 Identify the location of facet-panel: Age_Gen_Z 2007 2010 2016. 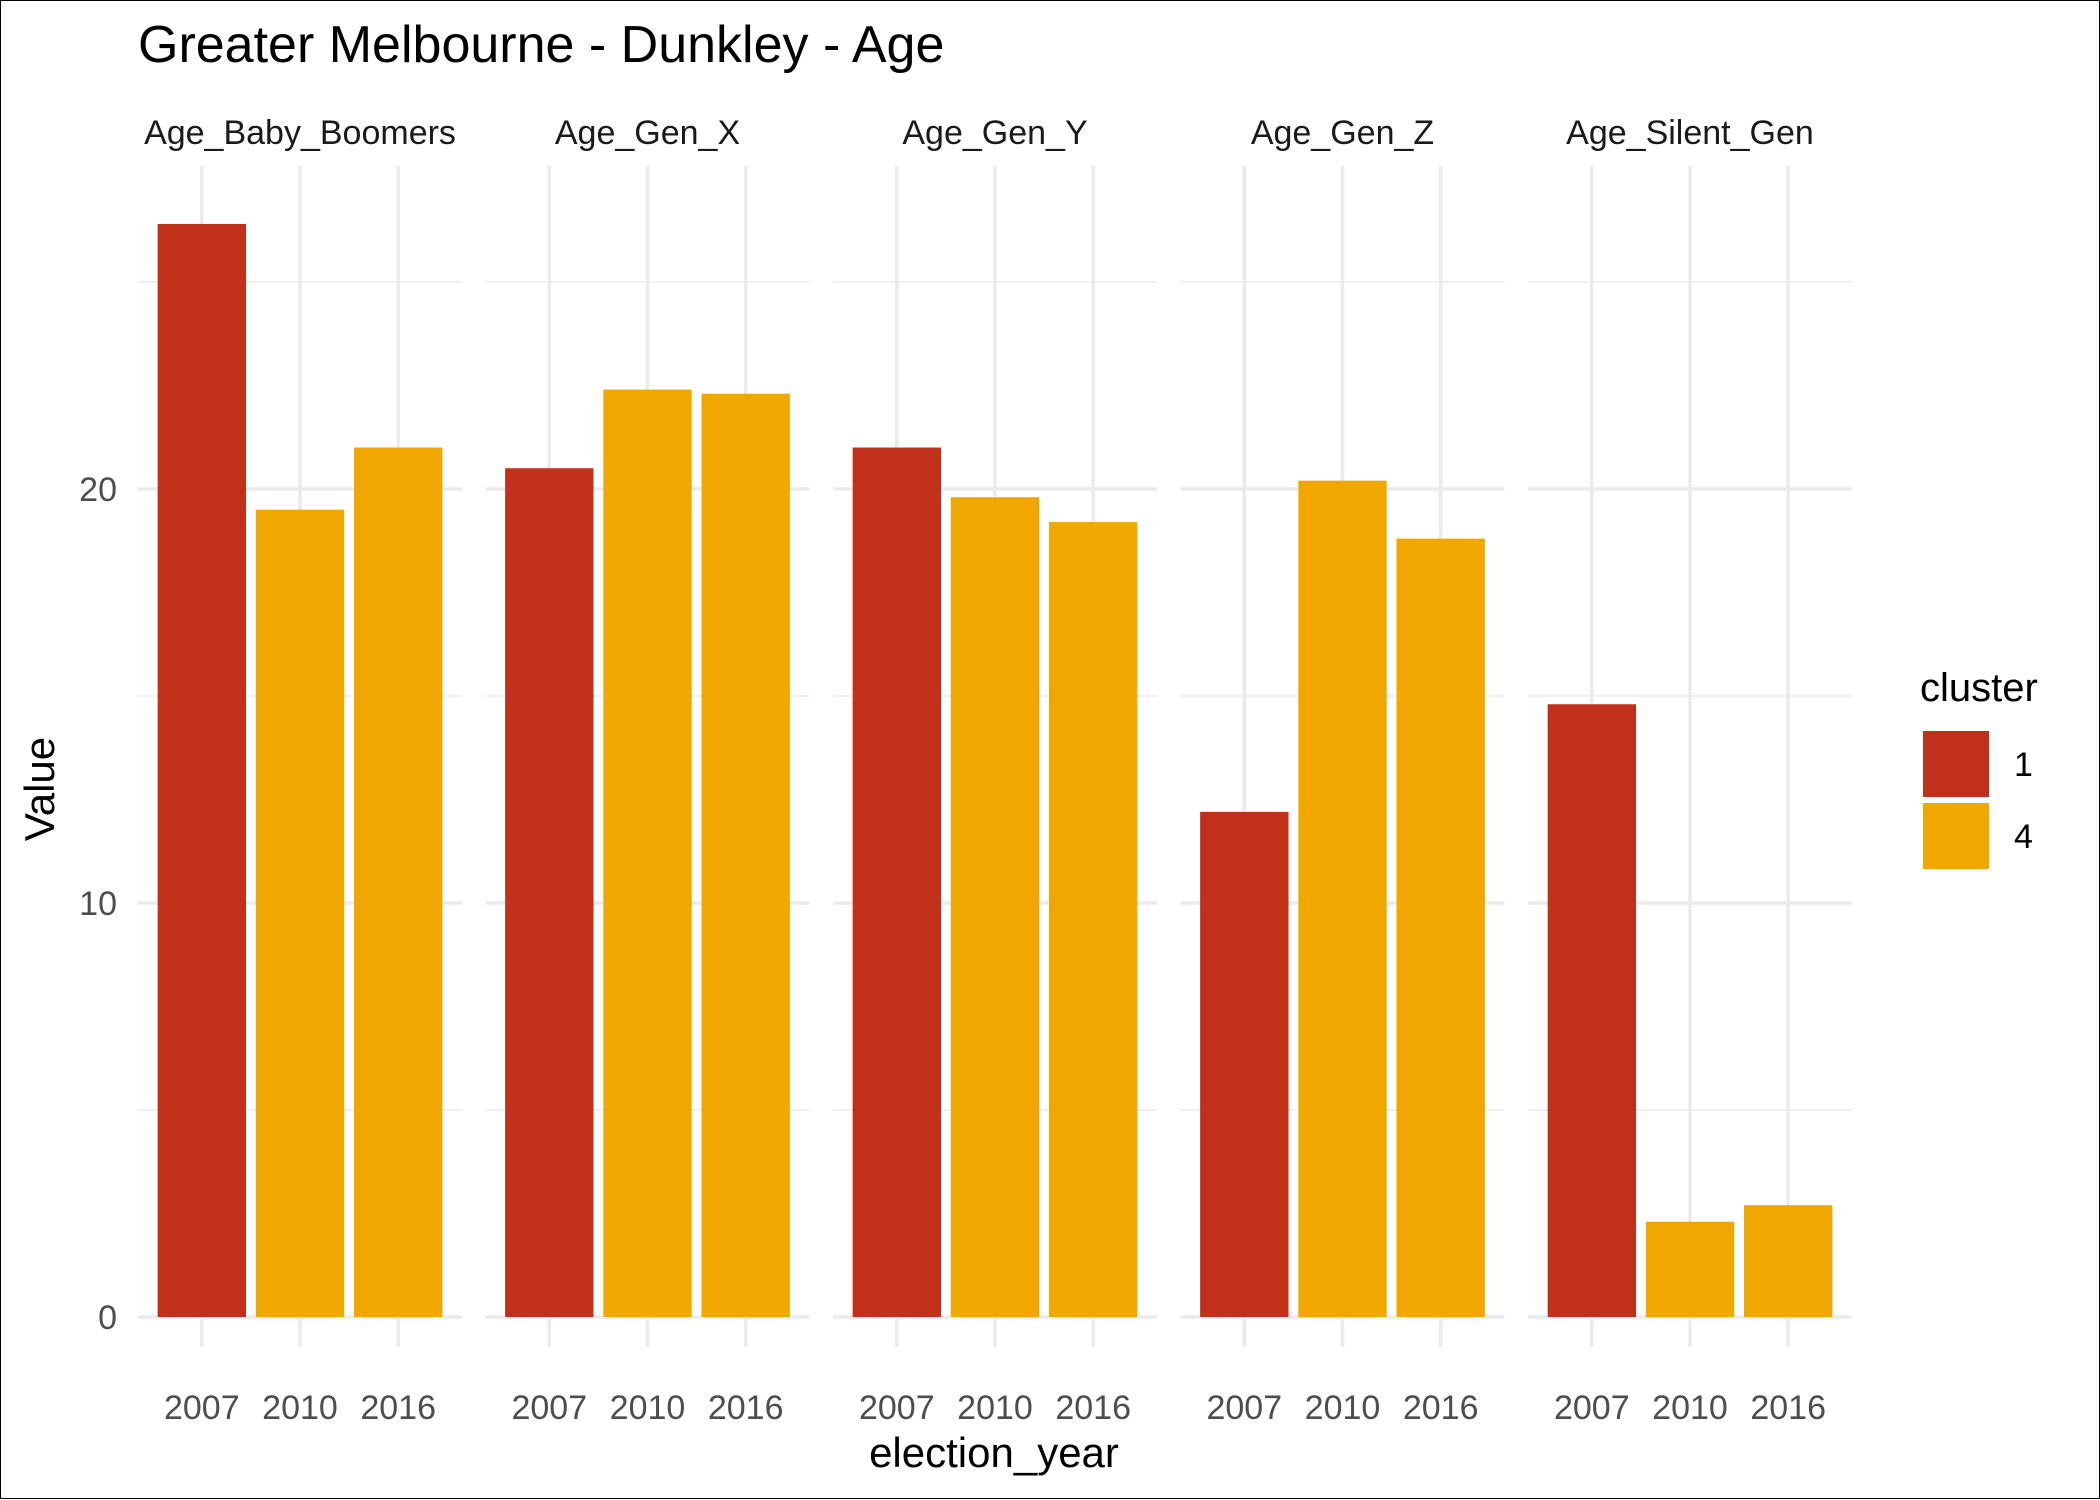
(1342, 770).